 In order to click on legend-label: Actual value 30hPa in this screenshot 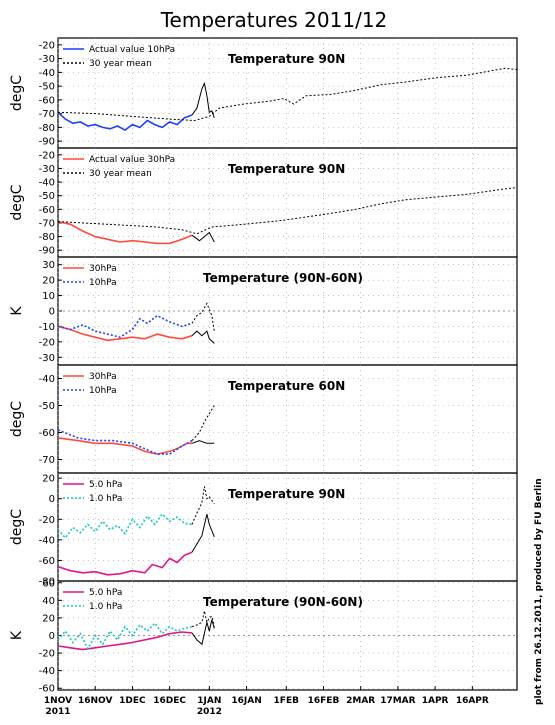, I will do `click(132, 160)`.